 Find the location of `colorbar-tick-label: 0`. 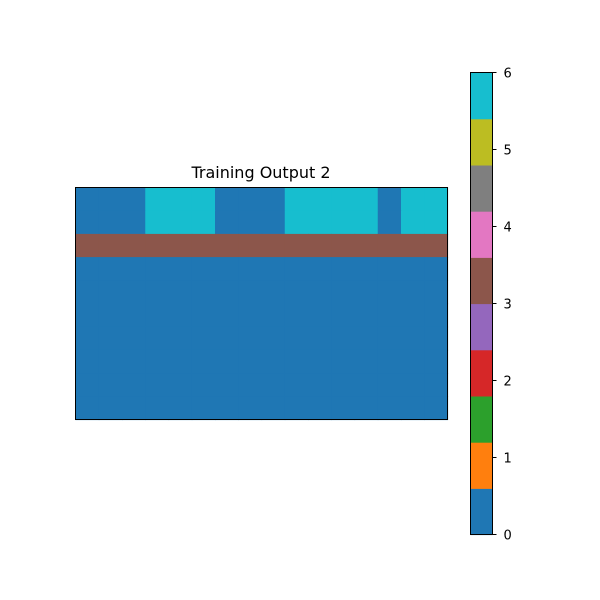

colorbar-tick-label: 0 is located at coordinates (508, 536).